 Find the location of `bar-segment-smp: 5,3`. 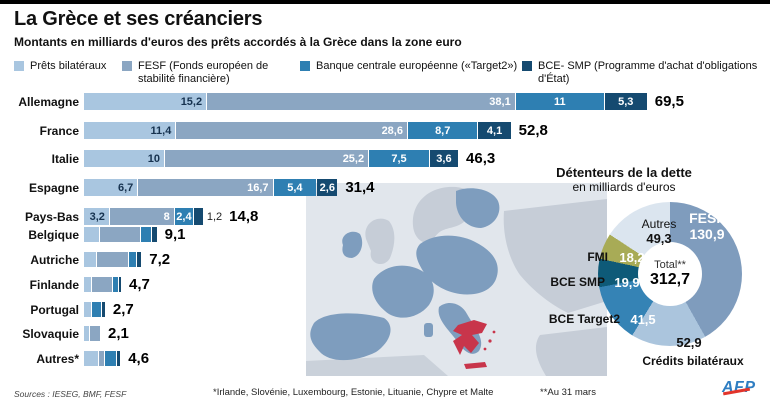

bar-segment-smp: 5,3 is located at coordinates (625, 101).